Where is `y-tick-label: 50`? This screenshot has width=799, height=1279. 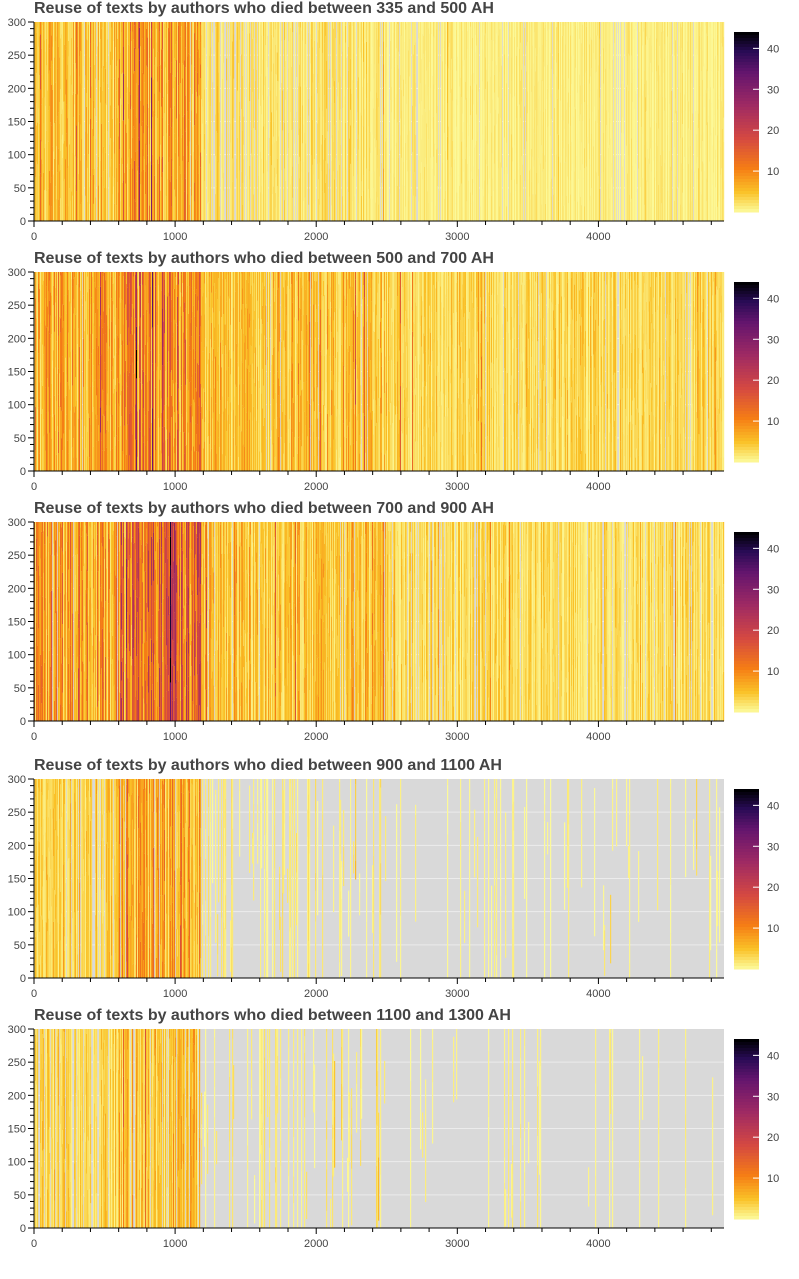 y-tick-label: 50 is located at coordinates (20, 189).